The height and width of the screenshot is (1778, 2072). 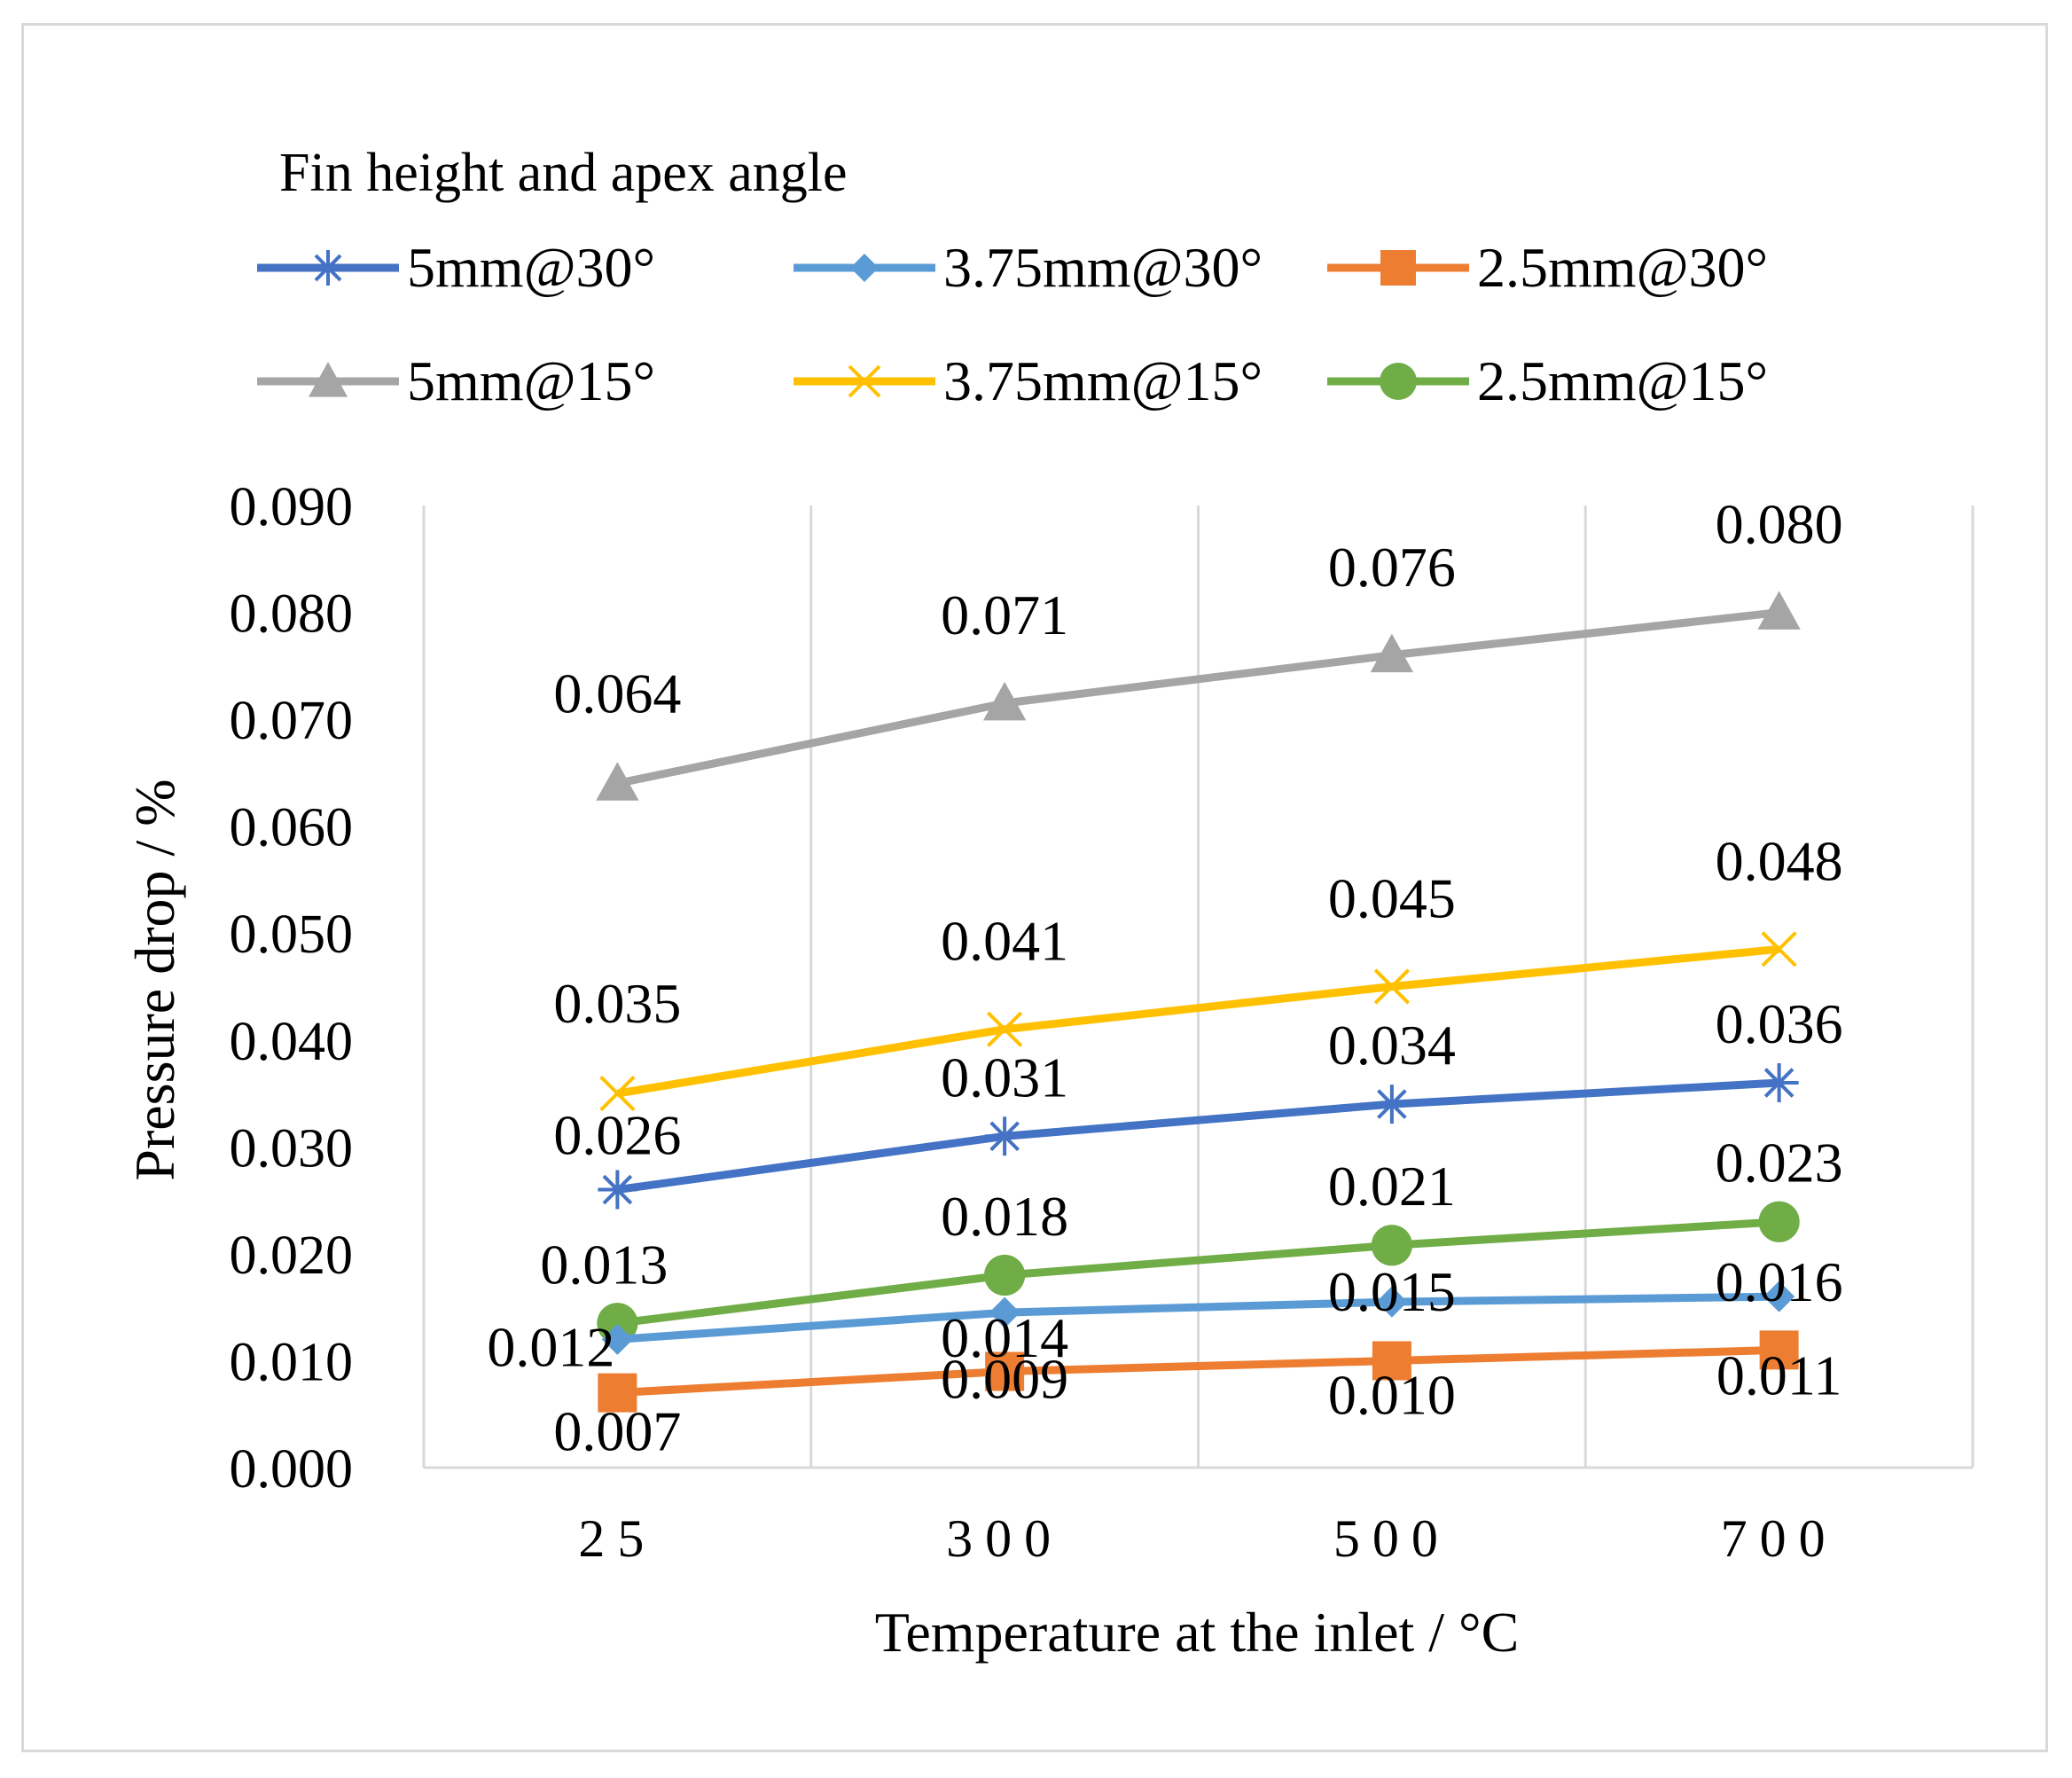 I want to click on legend-label: 2.5mm@15°, so click(x=1623, y=381).